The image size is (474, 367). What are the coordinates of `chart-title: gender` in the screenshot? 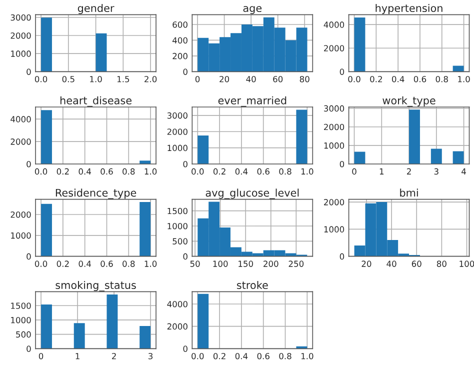 It's located at (96, 9).